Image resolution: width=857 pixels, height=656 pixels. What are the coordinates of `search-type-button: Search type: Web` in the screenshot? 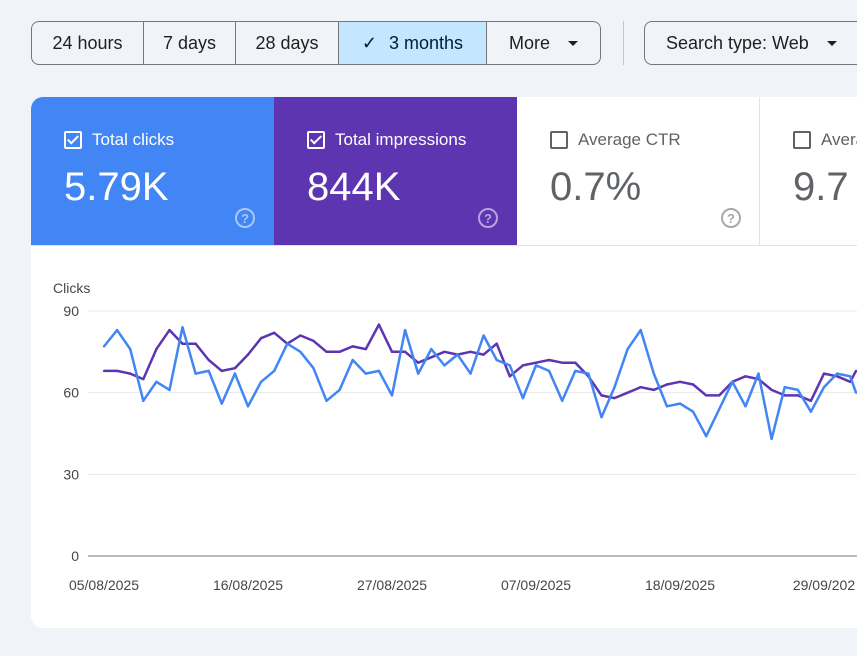 It's located at (750, 43).